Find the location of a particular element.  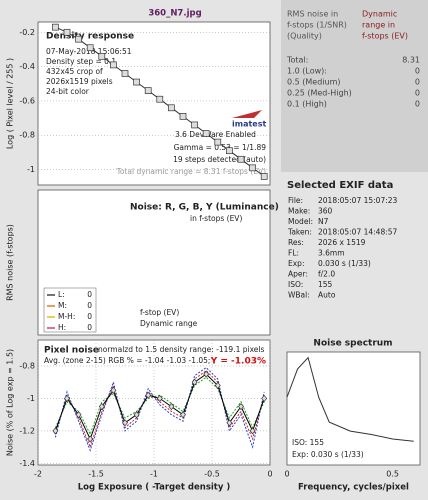

exif-label: Model: is located at coordinates (300, 221).